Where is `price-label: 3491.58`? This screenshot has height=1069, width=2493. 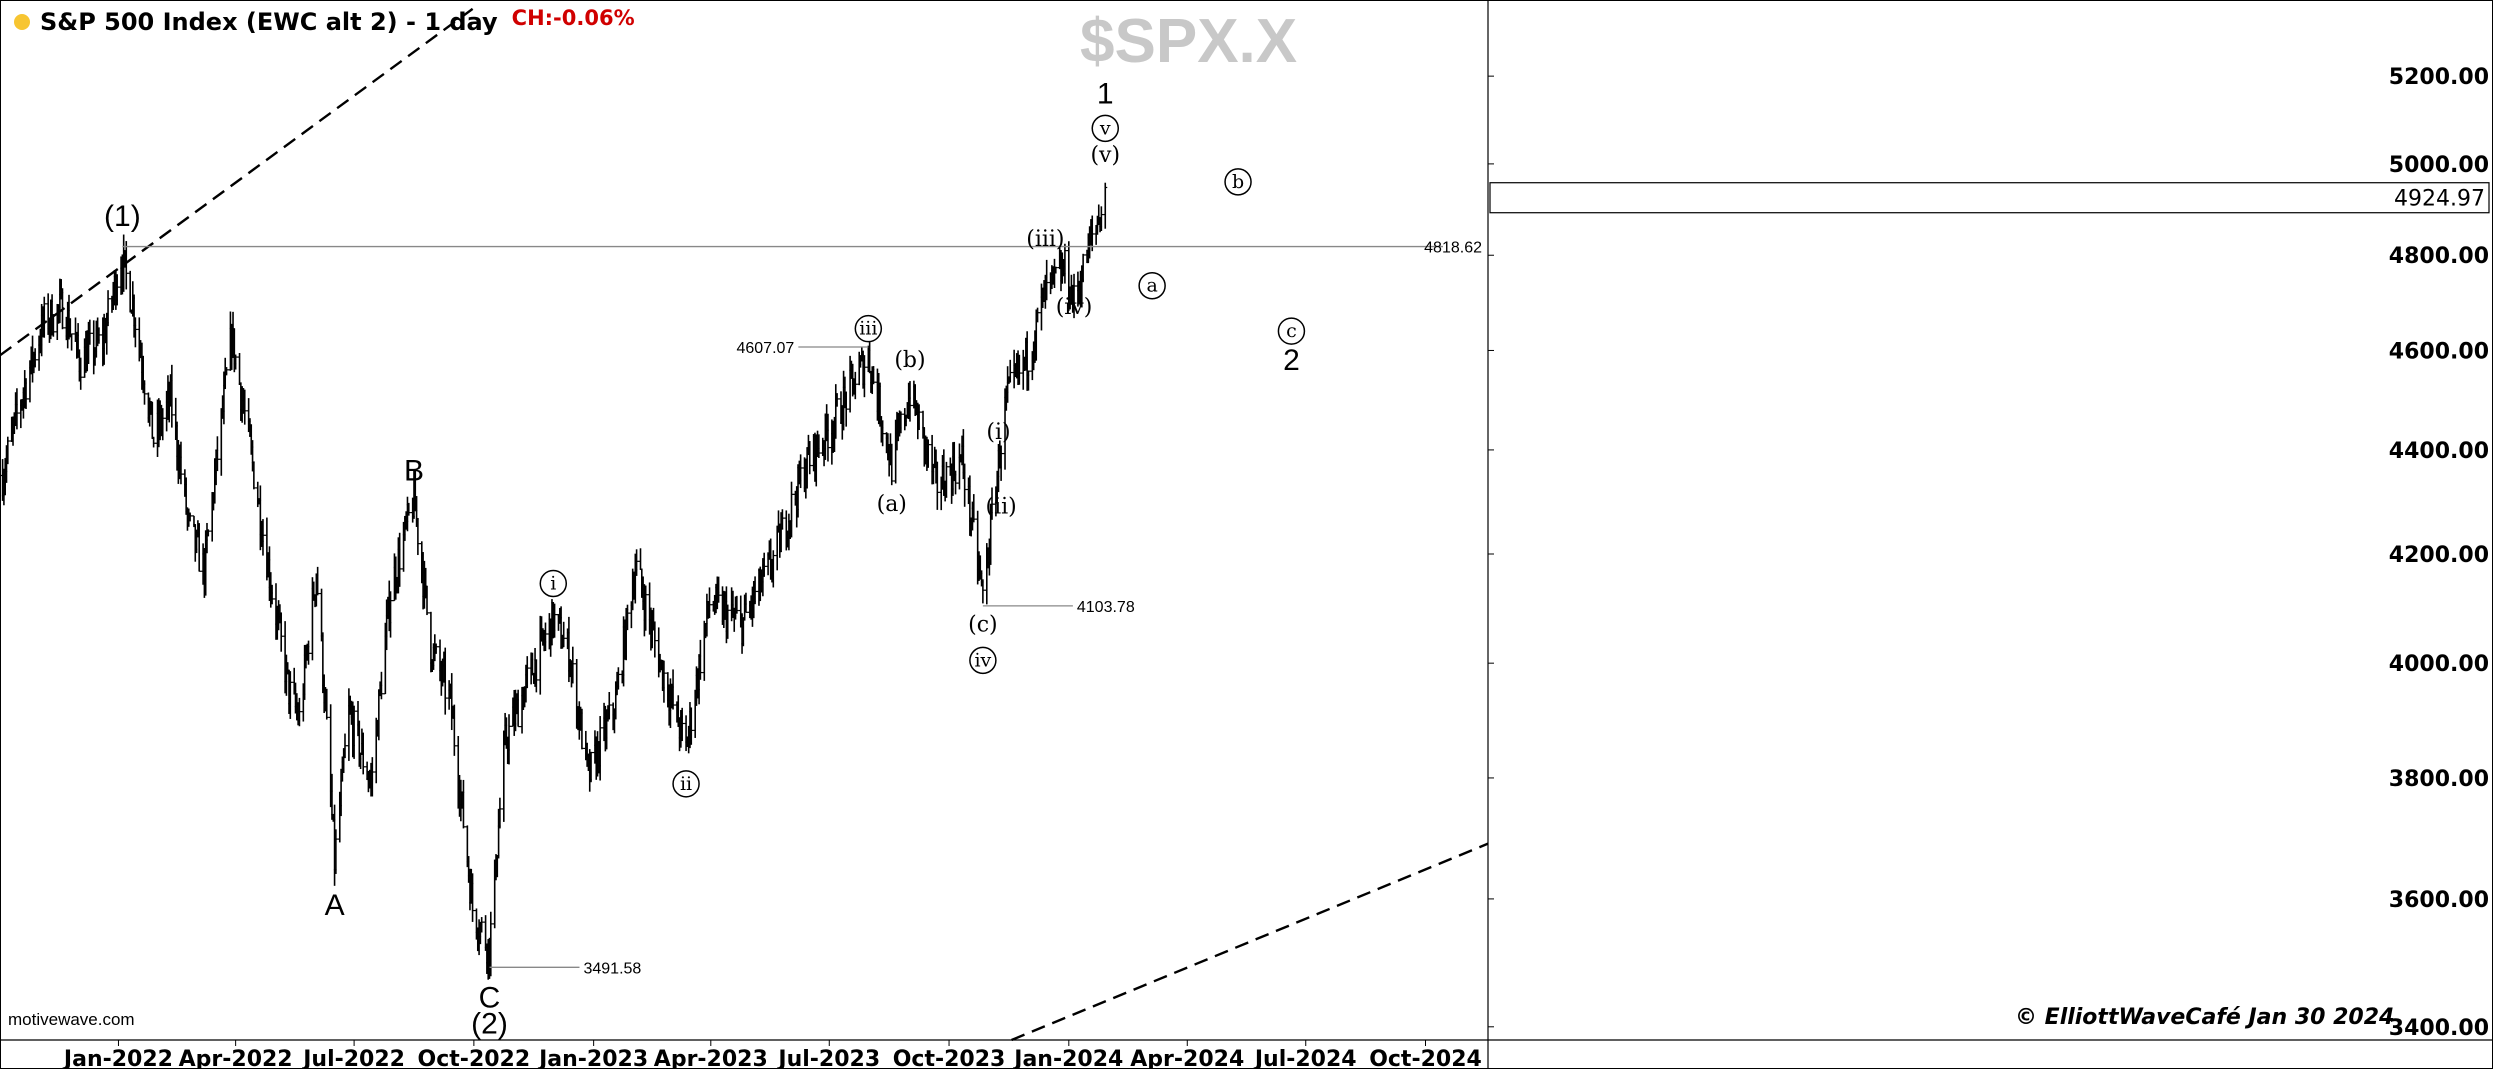
price-label: 3491.58 is located at coordinates (612, 968).